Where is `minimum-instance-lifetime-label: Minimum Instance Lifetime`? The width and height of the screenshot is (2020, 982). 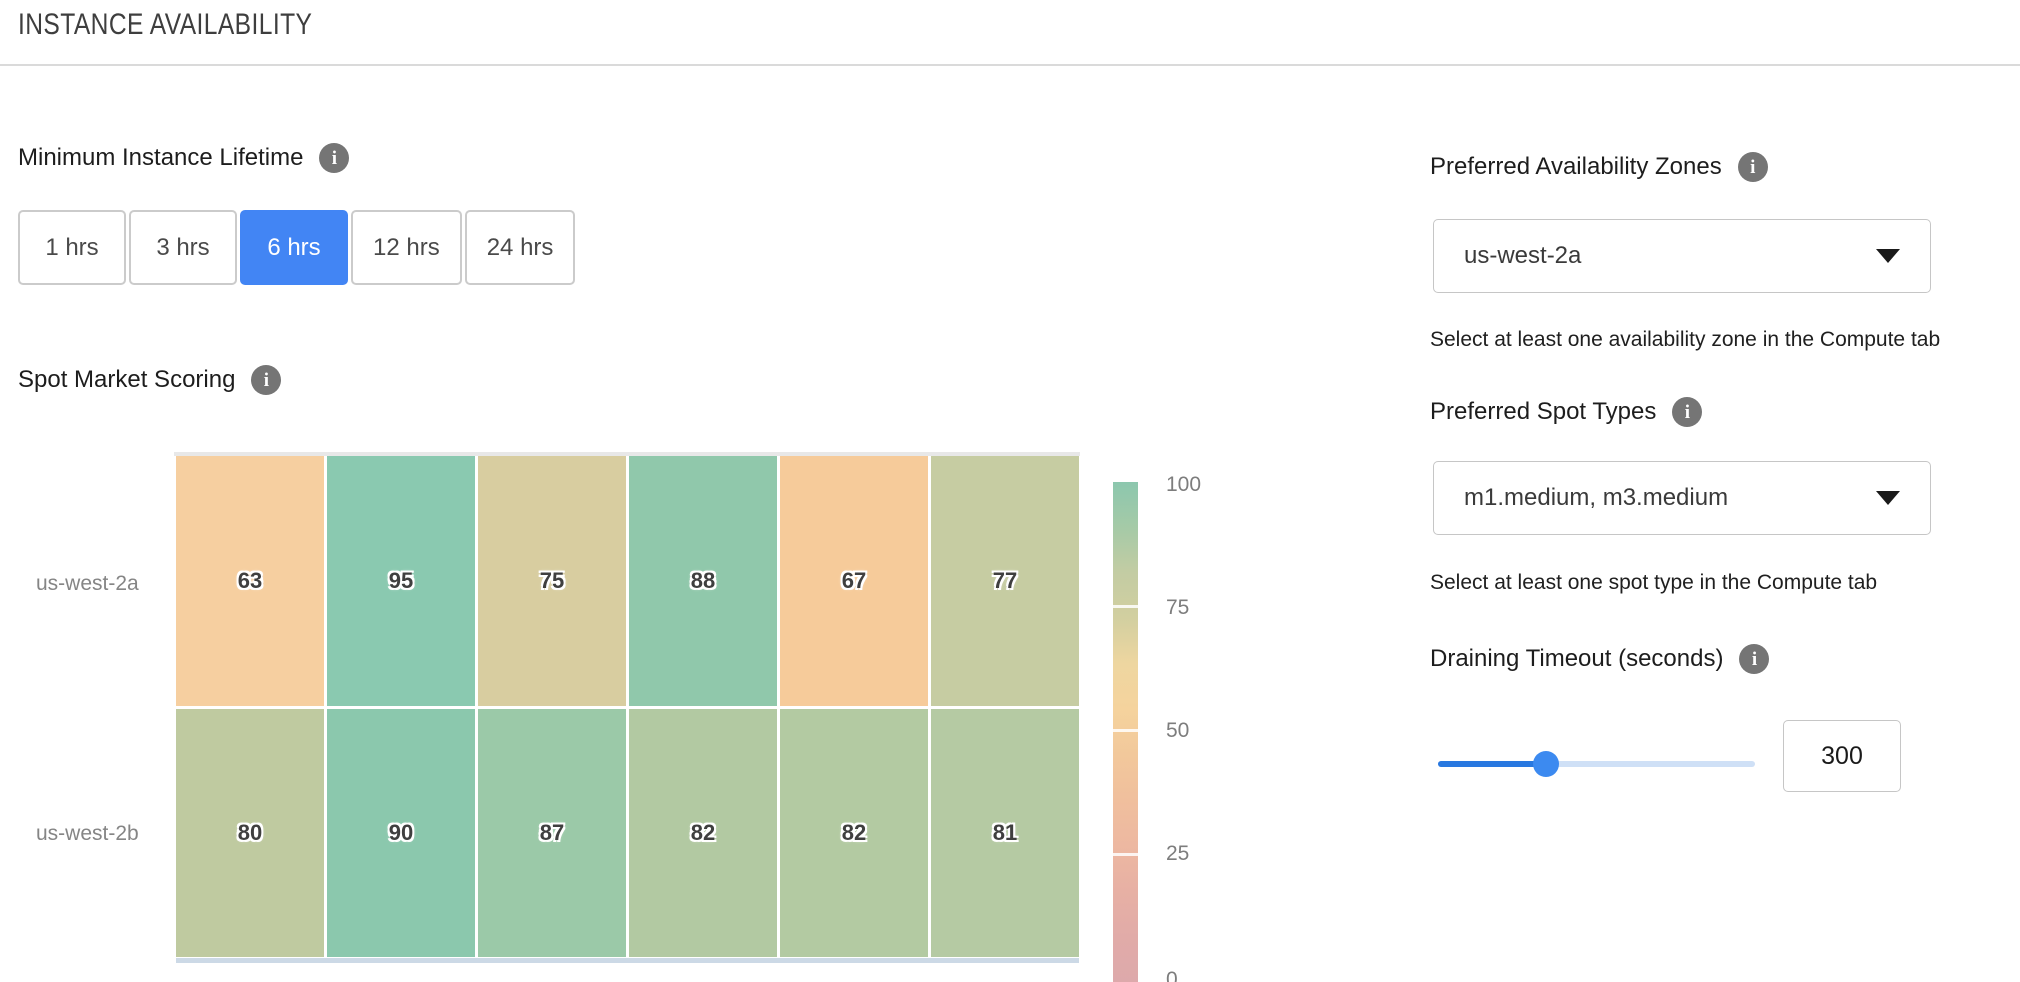 minimum-instance-lifetime-label: Minimum Instance Lifetime is located at coordinates (161, 157).